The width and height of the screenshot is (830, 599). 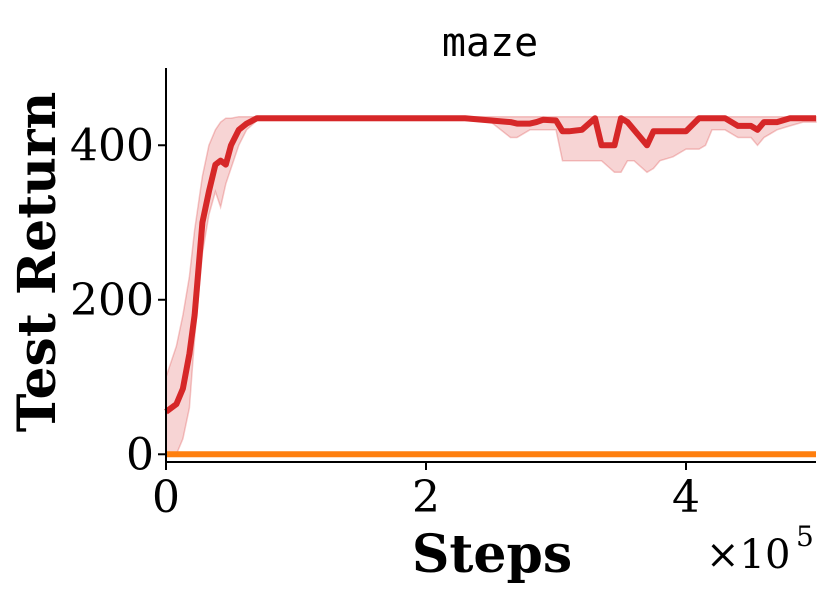 I want to click on x-axis-label: Steps, so click(x=492, y=554).